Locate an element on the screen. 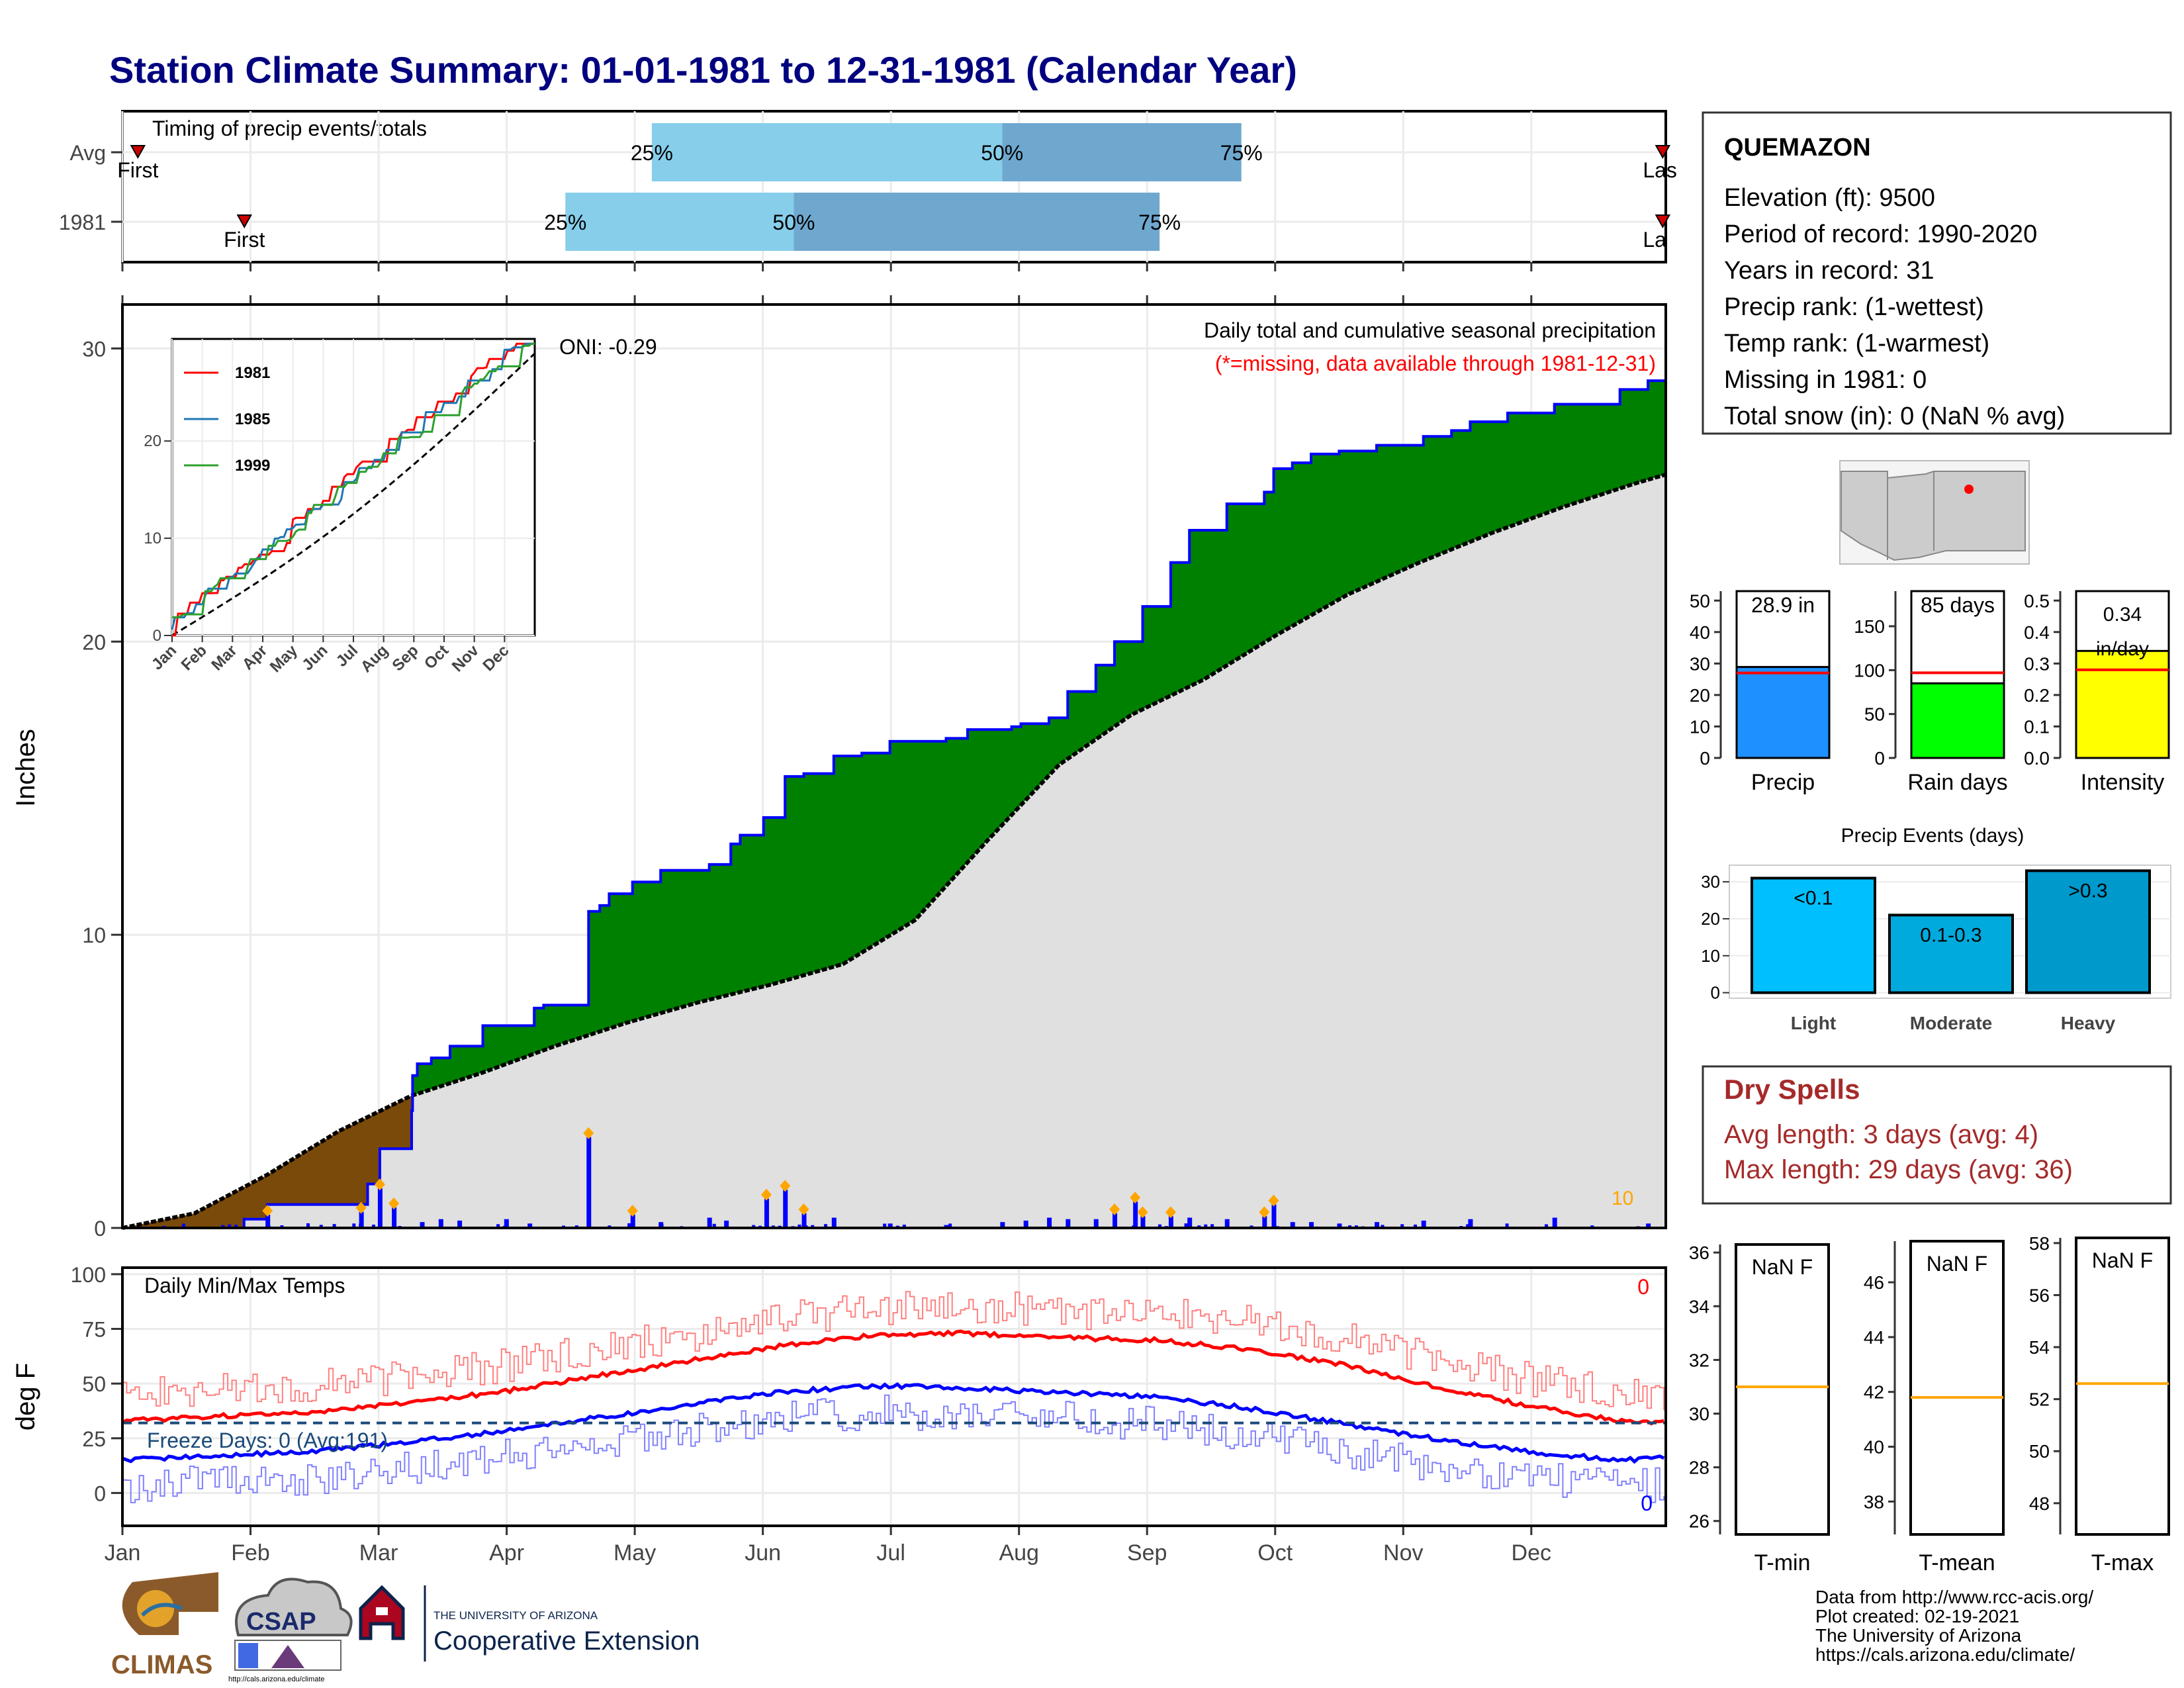 This screenshot has width=2184, height=1688. temp-box-ytick-label: 46 is located at coordinates (1874, 1282).